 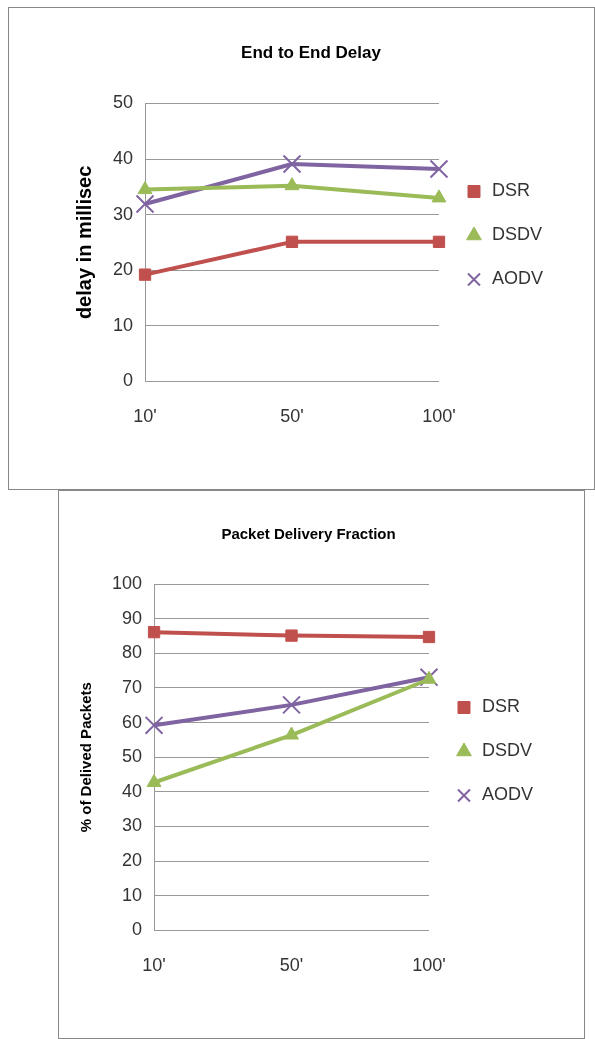 What do you see at coordinates (132, 721) in the screenshot?
I see `y-tick-label: 60` at bounding box center [132, 721].